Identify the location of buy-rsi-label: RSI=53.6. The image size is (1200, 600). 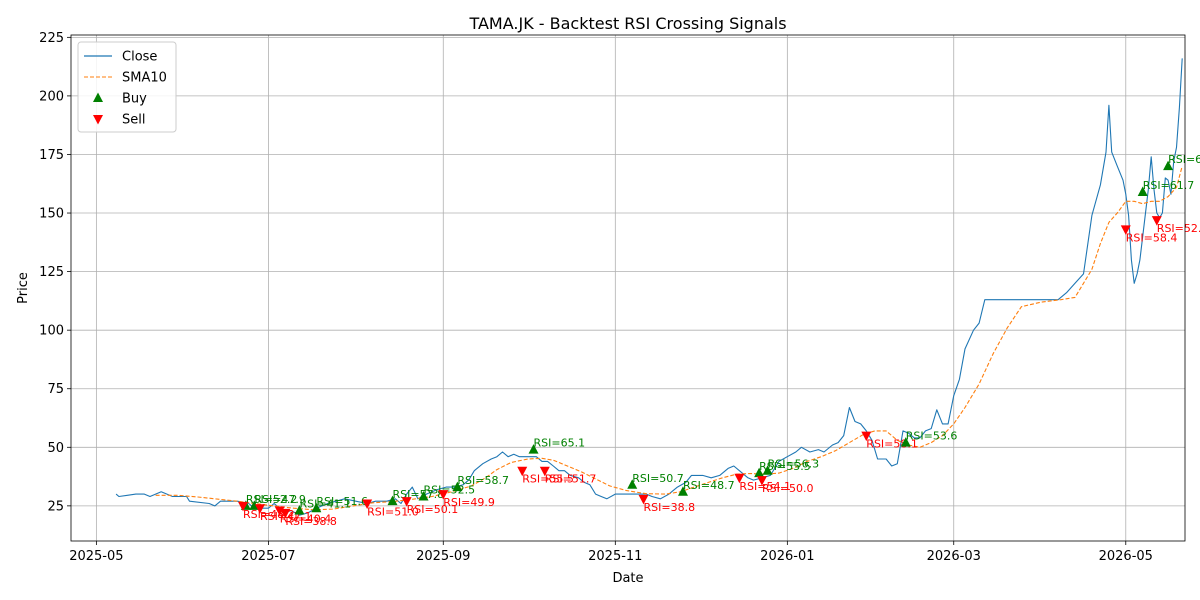
(932, 436).